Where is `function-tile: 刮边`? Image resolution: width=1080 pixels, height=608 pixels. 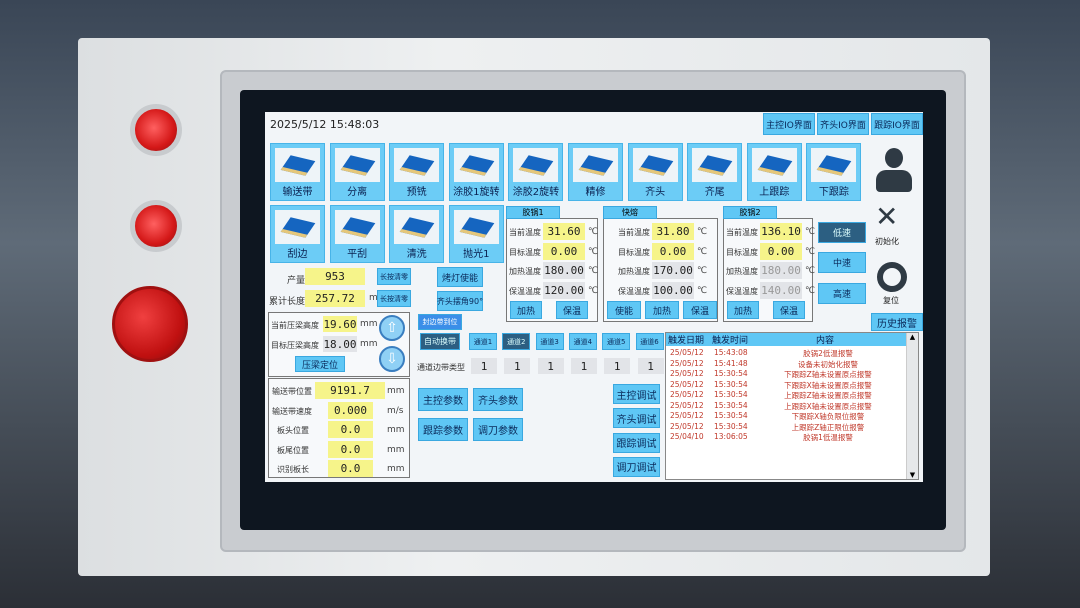 function-tile: 刮边 is located at coordinates (297, 234).